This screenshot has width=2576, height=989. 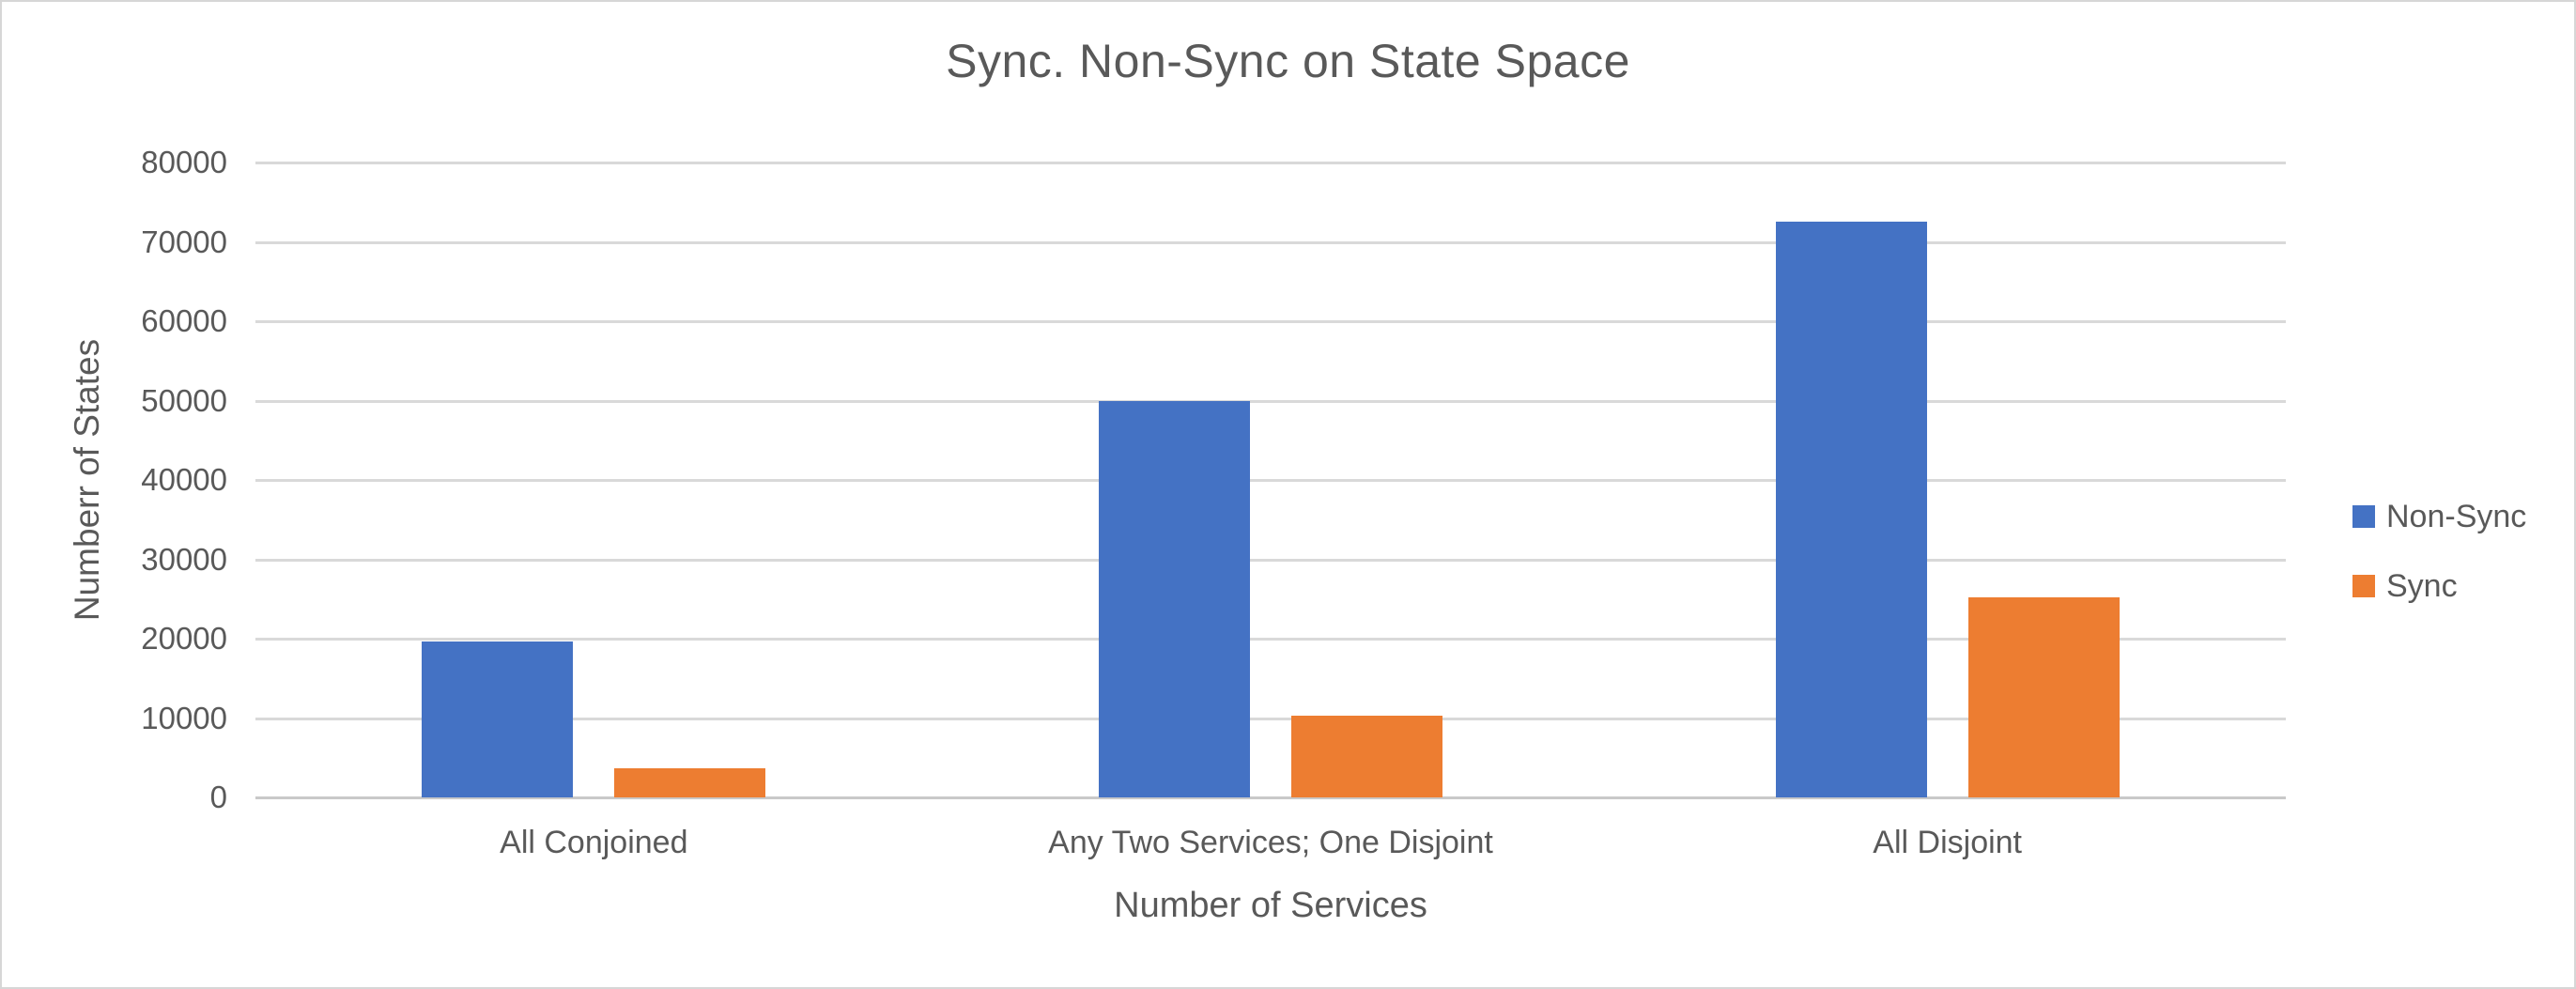 What do you see at coordinates (184, 242) in the screenshot?
I see `y-tick-label: 70000` at bounding box center [184, 242].